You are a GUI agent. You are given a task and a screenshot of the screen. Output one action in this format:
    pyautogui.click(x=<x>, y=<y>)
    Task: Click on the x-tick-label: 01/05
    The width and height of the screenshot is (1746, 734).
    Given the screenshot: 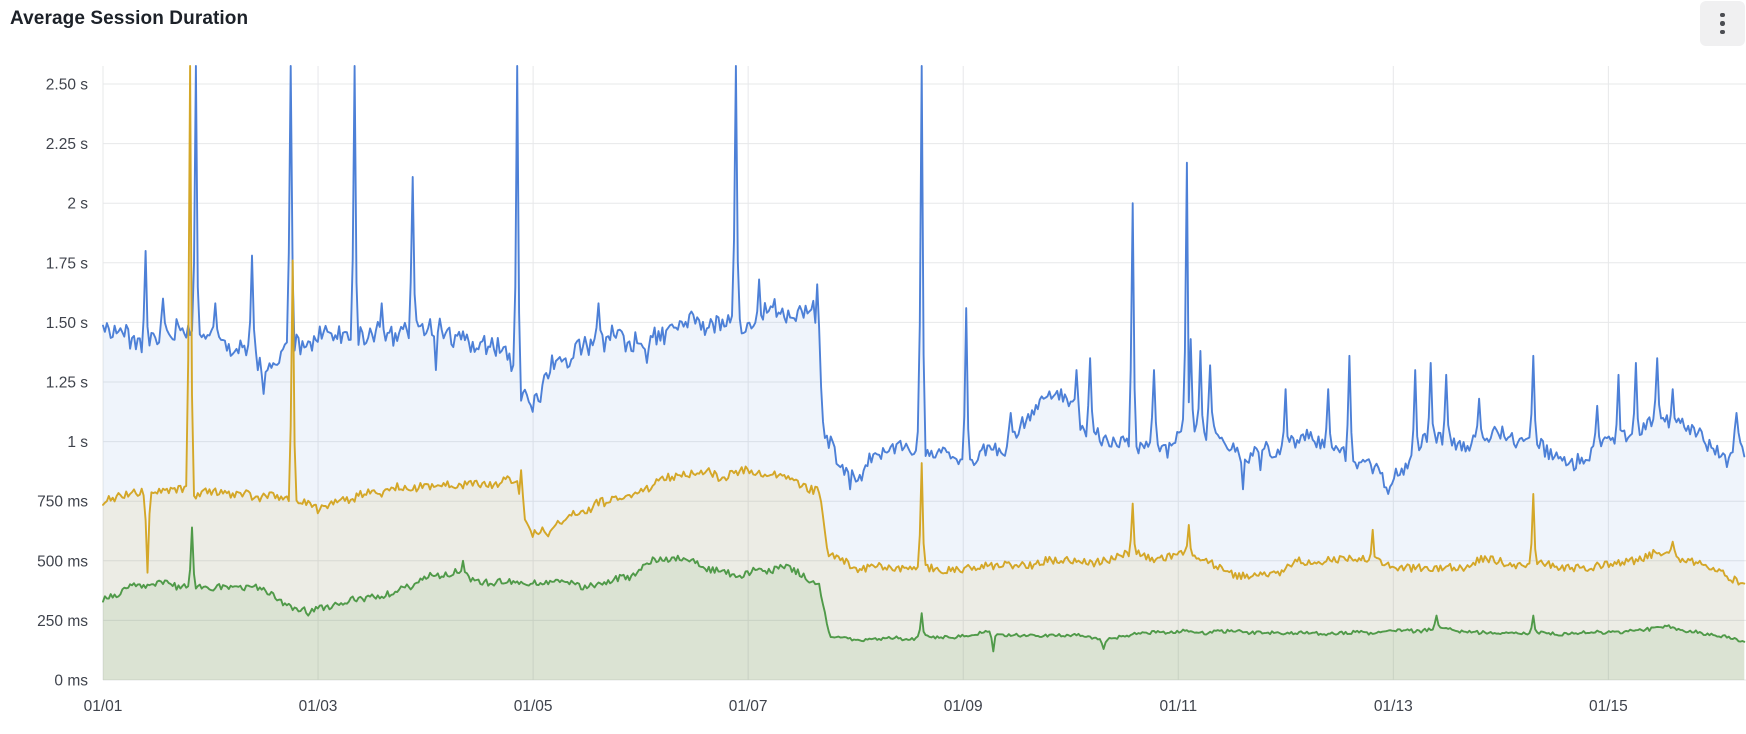 What is the action you would take?
    pyautogui.click(x=533, y=706)
    